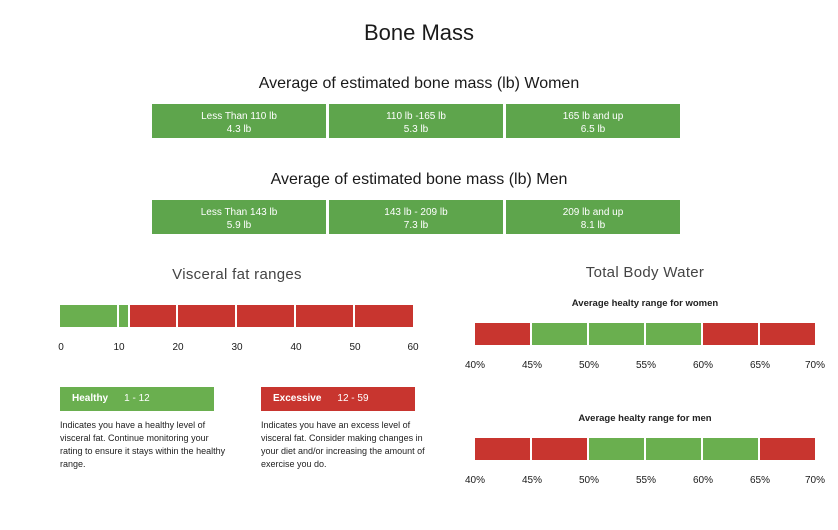 This screenshot has width=838, height=530. What do you see at coordinates (702, 480) in the screenshot?
I see `water-men-tick-60: 60%` at bounding box center [702, 480].